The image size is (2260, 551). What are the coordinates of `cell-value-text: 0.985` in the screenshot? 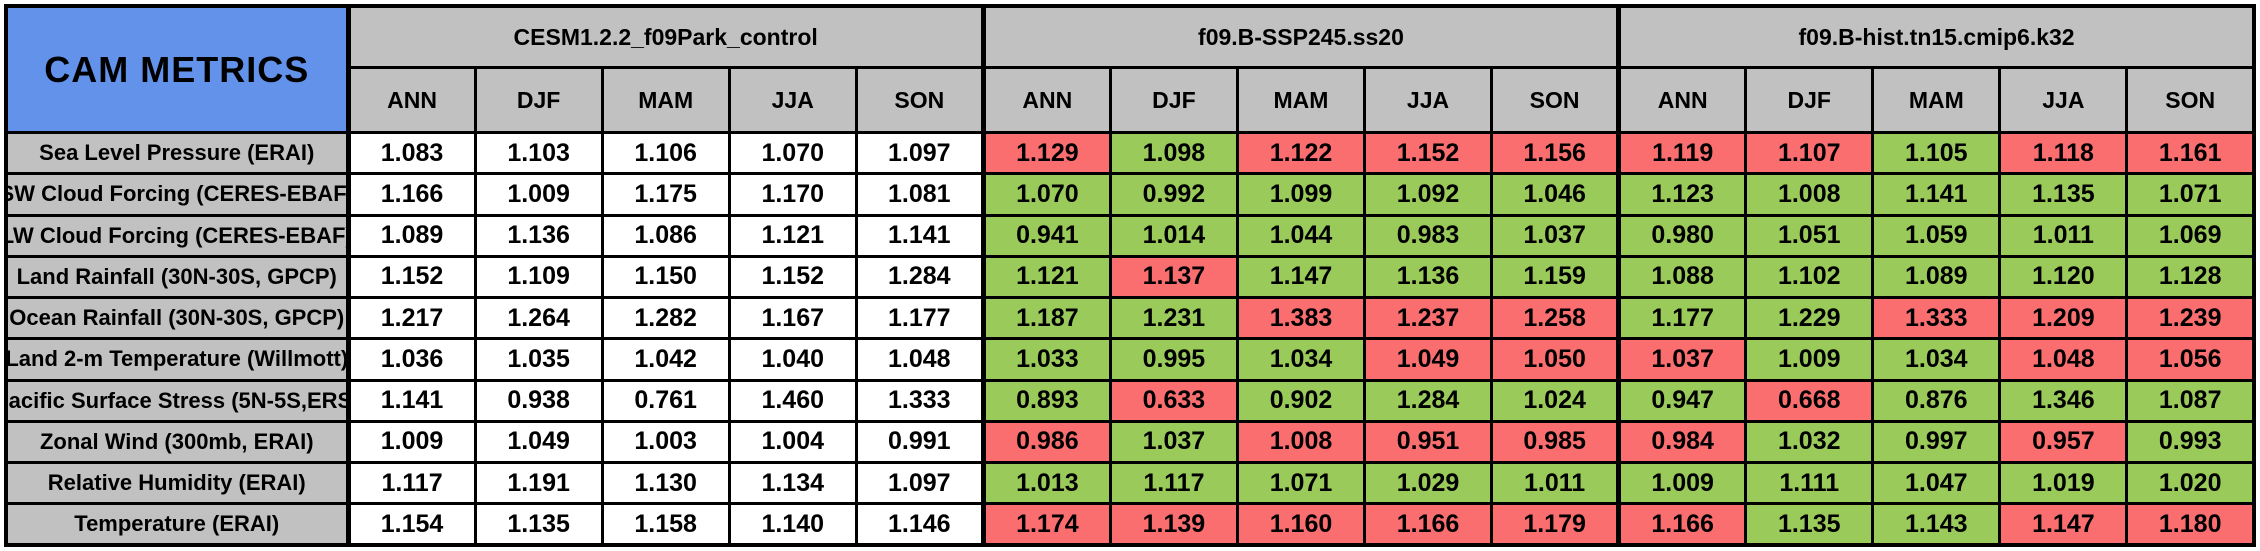 It's located at (1554, 441).